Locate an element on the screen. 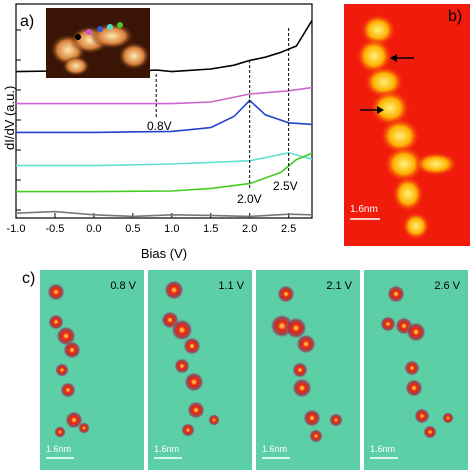 The height and width of the screenshot is (476, 474). bias-frame: 1.1 V 1.6nm is located at coordinates (200, 370).